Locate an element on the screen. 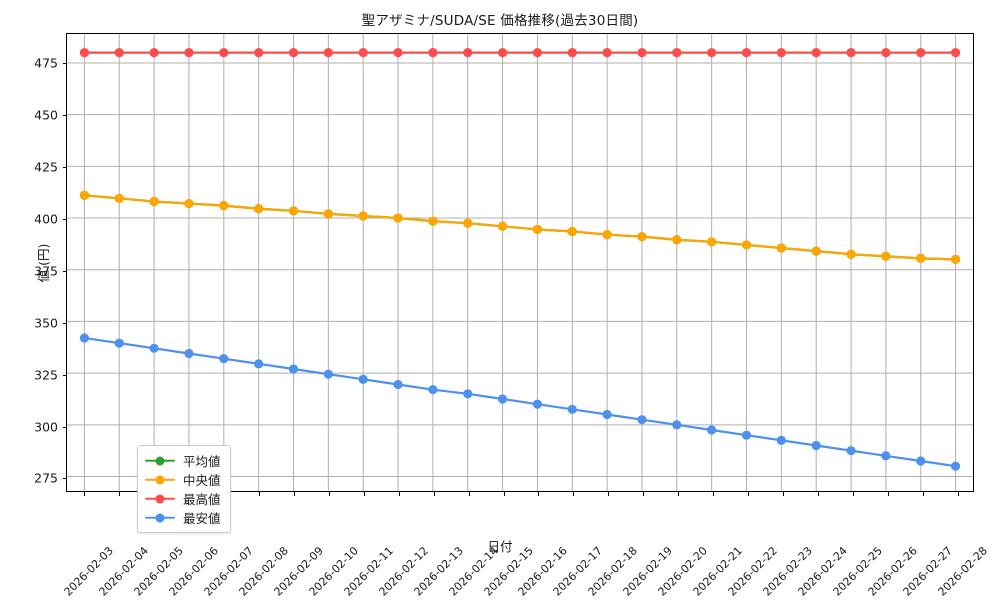 This screenshot has height=600, width=1000. legend-label: 平均値 is located at coordinates (202, 461).